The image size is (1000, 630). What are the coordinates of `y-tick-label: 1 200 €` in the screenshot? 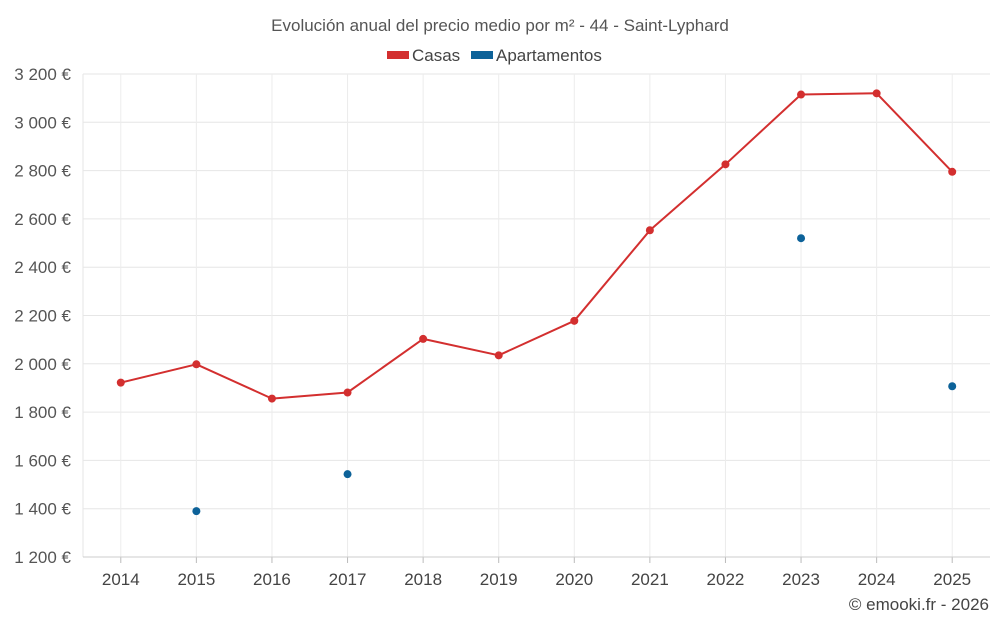 It's located at (42, 557).